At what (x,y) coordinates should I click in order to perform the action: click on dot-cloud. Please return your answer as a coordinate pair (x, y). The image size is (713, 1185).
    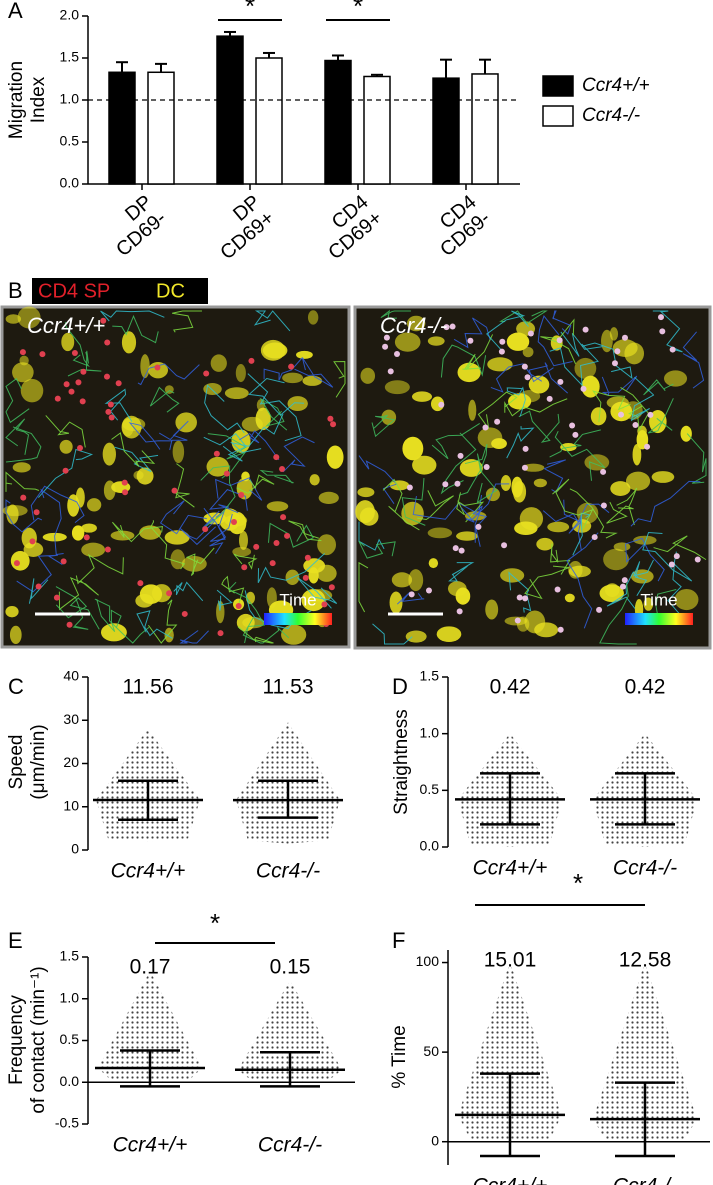
    Looking at the image, I should click on (510, 1052).